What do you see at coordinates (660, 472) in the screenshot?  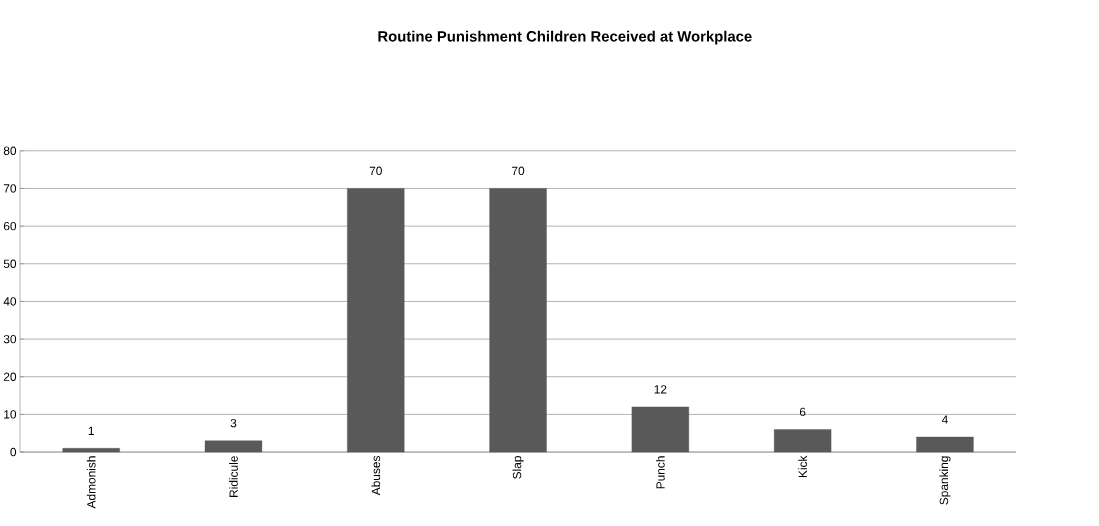 I see `x-tick-label: Punch` at bounding box center [660, 472].